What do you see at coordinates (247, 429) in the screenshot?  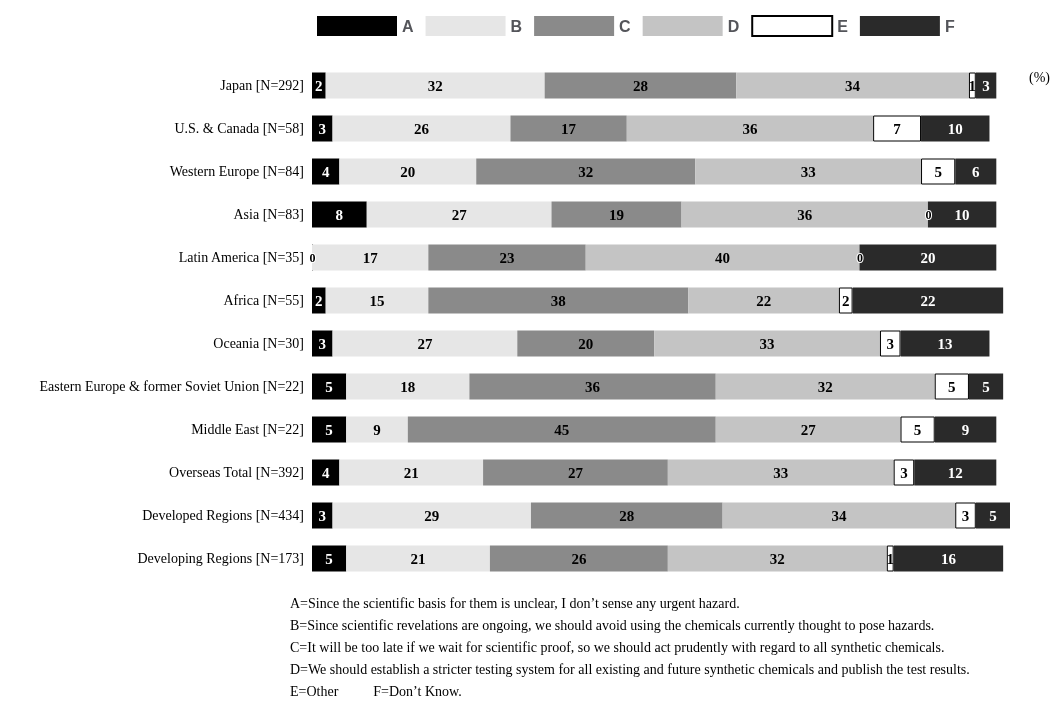 I see `y-tick-label: Middle East [N=22]` at bounding box center [247, 429].